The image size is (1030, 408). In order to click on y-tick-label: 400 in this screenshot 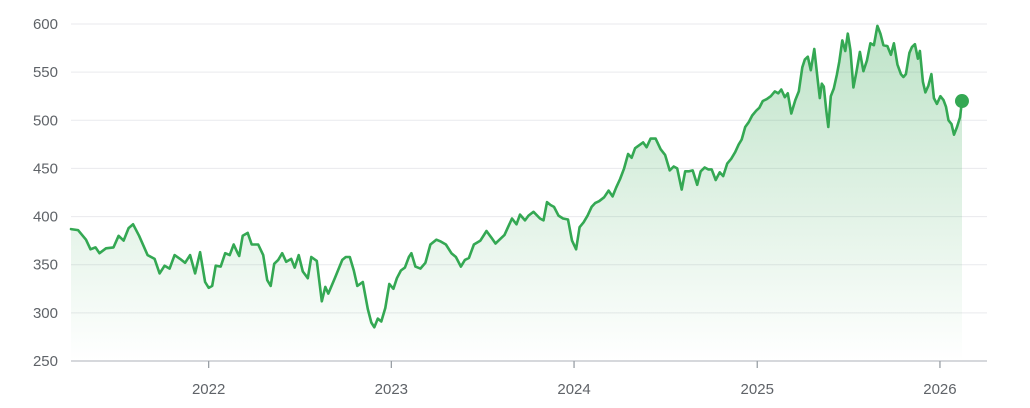, I will do `click(45, 217)`.